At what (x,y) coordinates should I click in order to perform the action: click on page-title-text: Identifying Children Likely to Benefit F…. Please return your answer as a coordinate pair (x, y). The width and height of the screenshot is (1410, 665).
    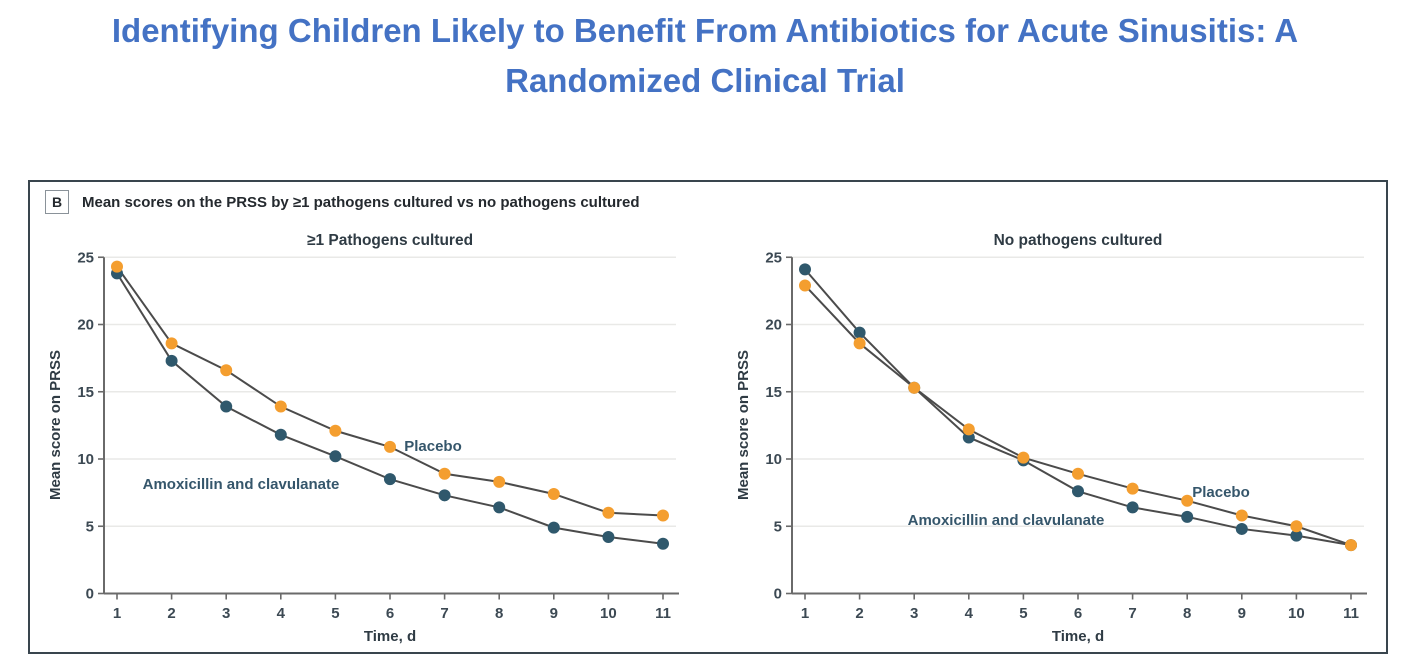
    Looking at the image, I should click on (705, 55).